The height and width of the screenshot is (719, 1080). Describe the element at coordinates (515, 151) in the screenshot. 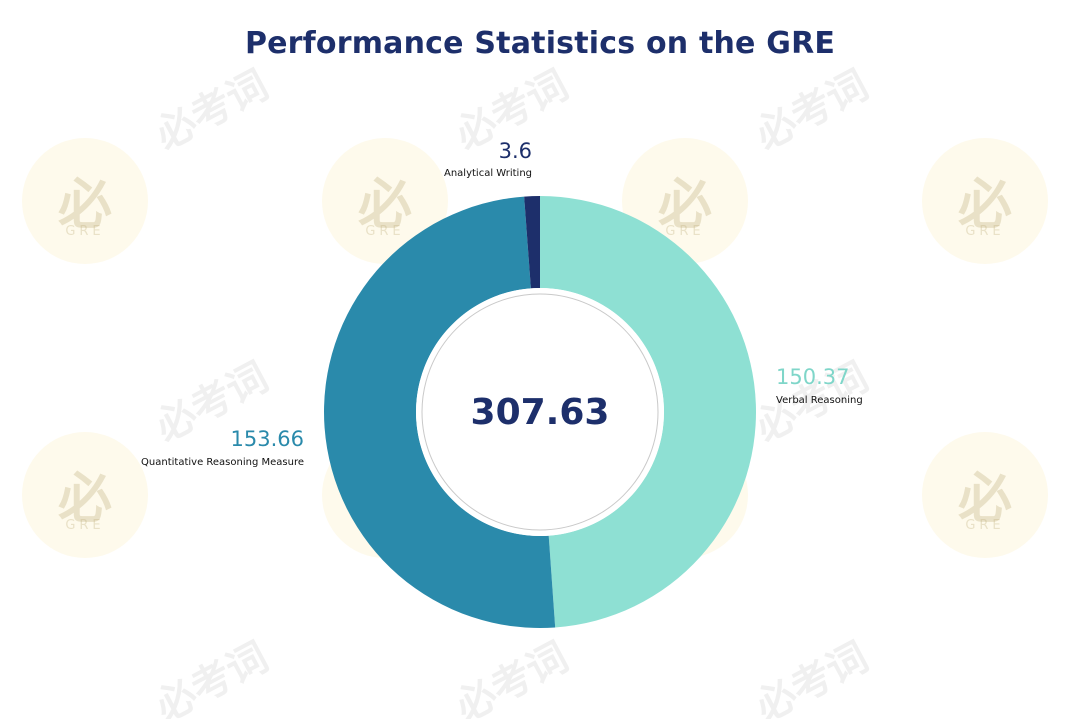

I see `slice-value-label-3: 3.6` at that location.